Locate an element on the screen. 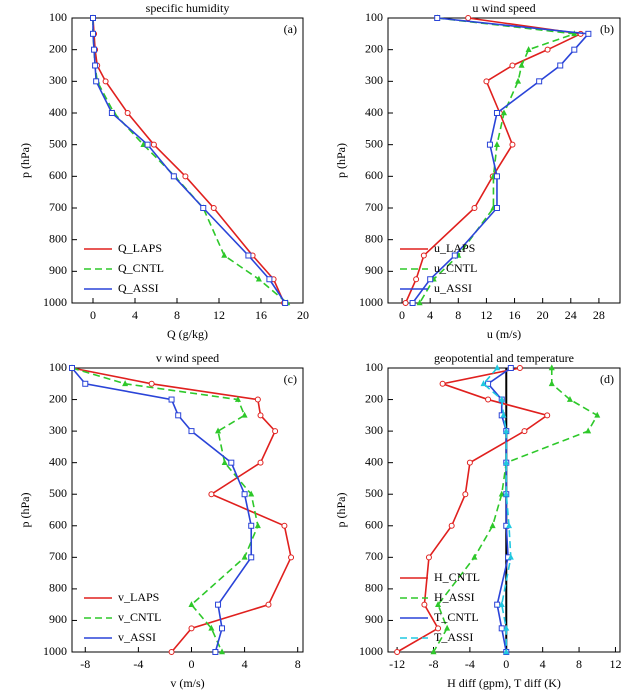 This screenshot has height=692, width=643. legend-label: u_CNTL is located at coordinates (455, 268).